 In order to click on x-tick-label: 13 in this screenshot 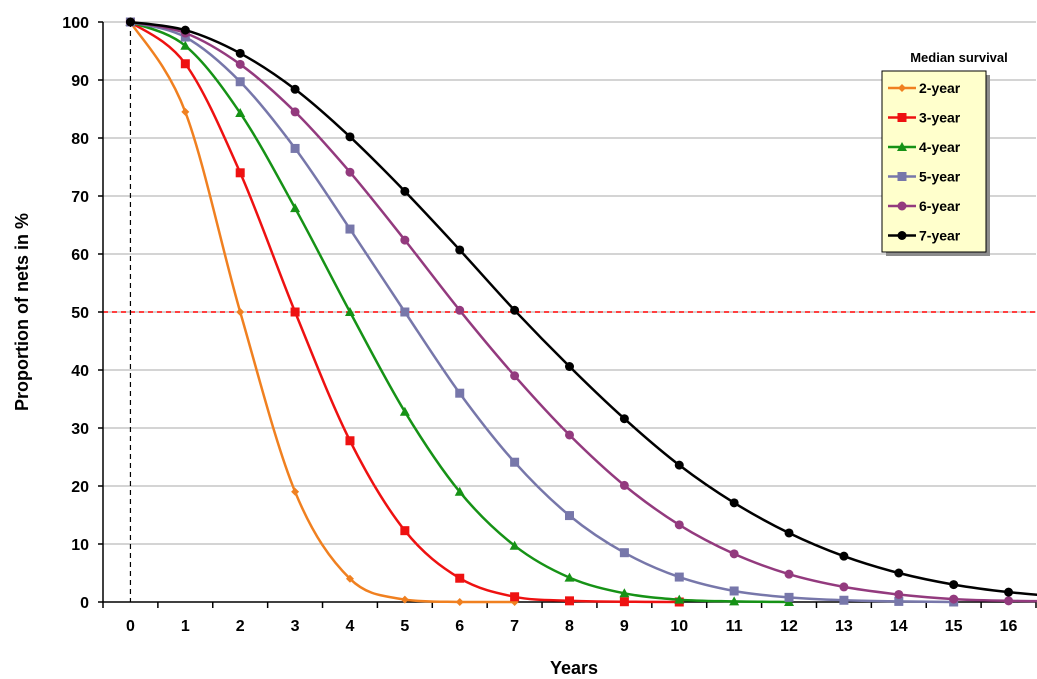, I will do `click(844, 626)`.